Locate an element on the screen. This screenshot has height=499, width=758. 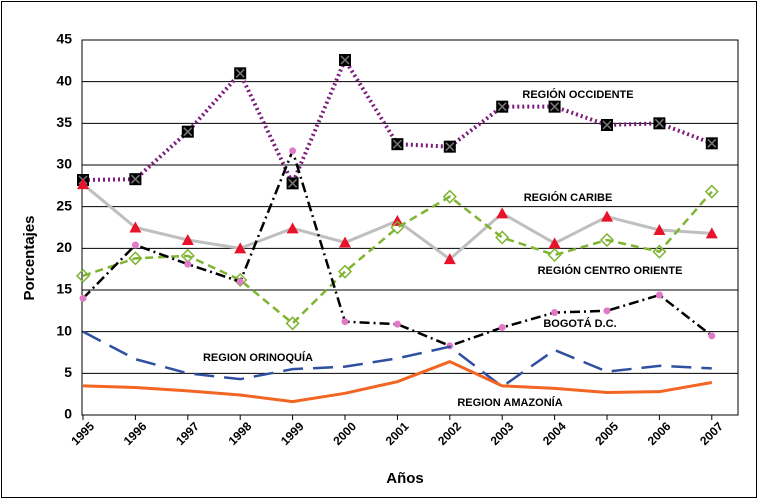
y-tick-label: 20 is located at coordinates (64, 247).